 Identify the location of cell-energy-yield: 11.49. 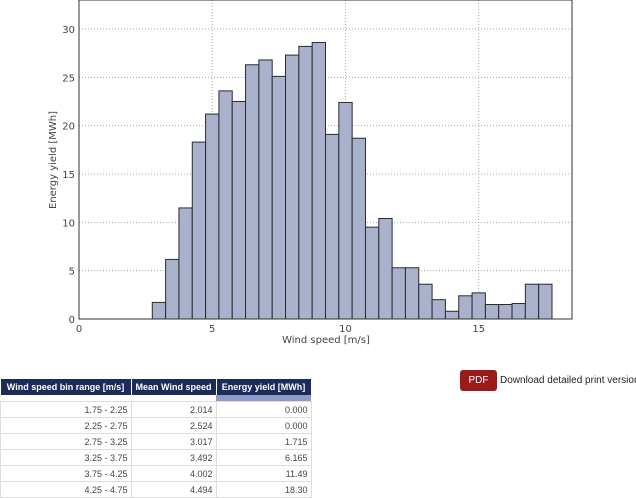
(263, 473).